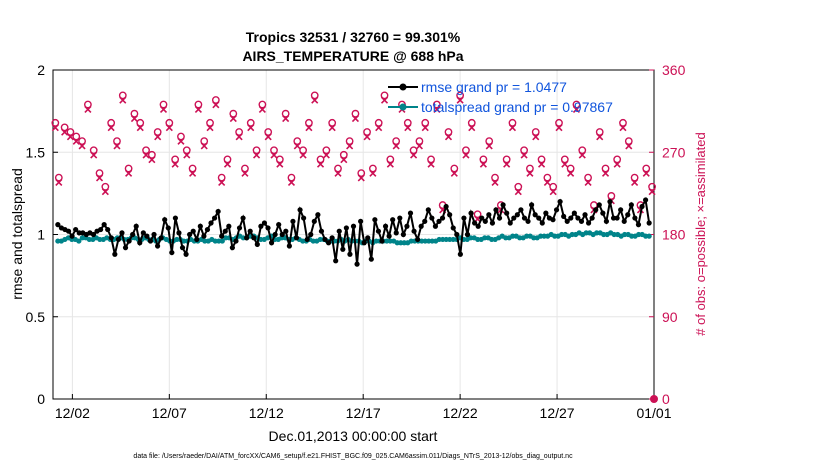 This screenshot has height=470, width=830. What do you see at coordinates (169, 413) in the screenshot?
I see `x-tick-label: 12/07` at bounding box center [169, 413].